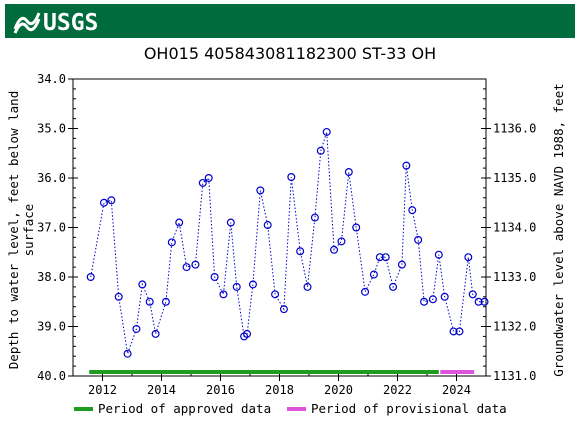 The image size is (580, 430). Describe the element at coordinates (70, 22) in the screenshot. I see `svg-text: USGS` at that location.